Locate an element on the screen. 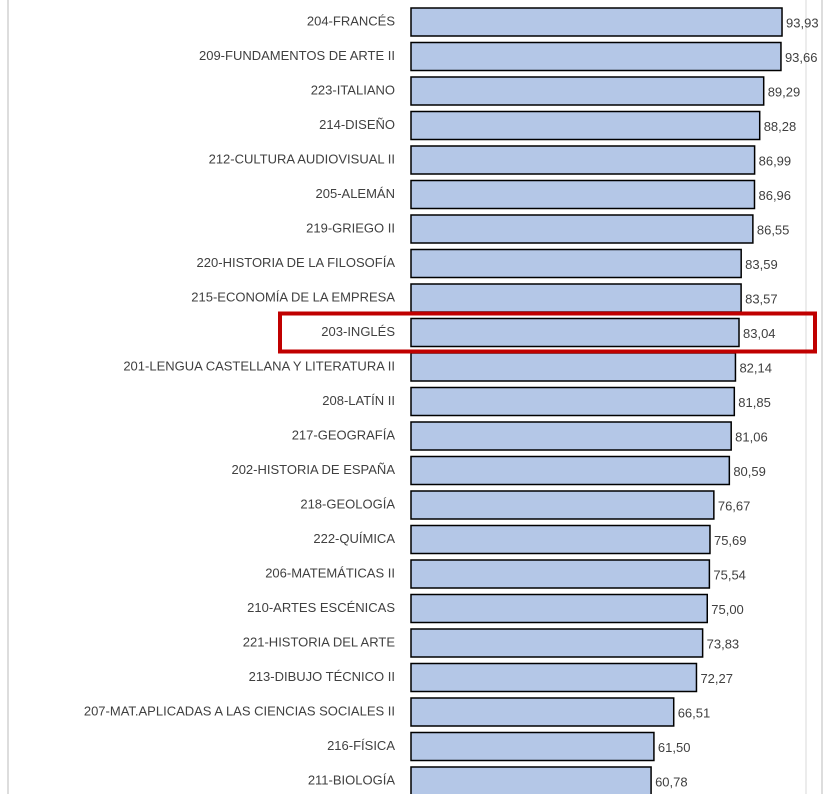 This screenshot has width=831, height=794. value-label: 75,69 is located at coordinates (730, 540).